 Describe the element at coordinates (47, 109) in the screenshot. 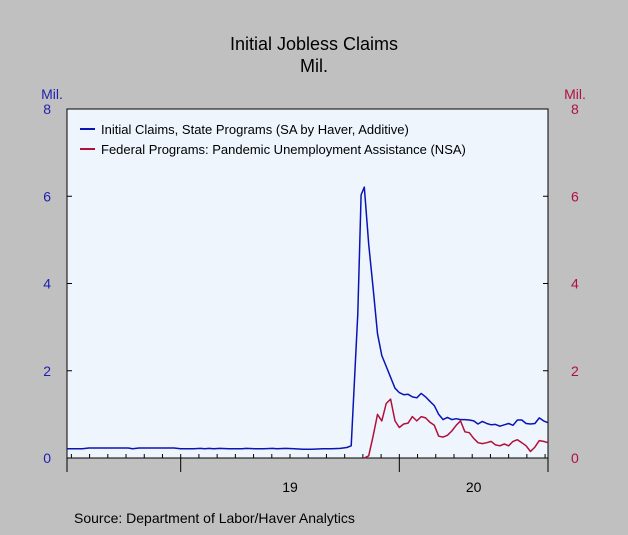

I see `y-left-tick-label: 8` at that location.